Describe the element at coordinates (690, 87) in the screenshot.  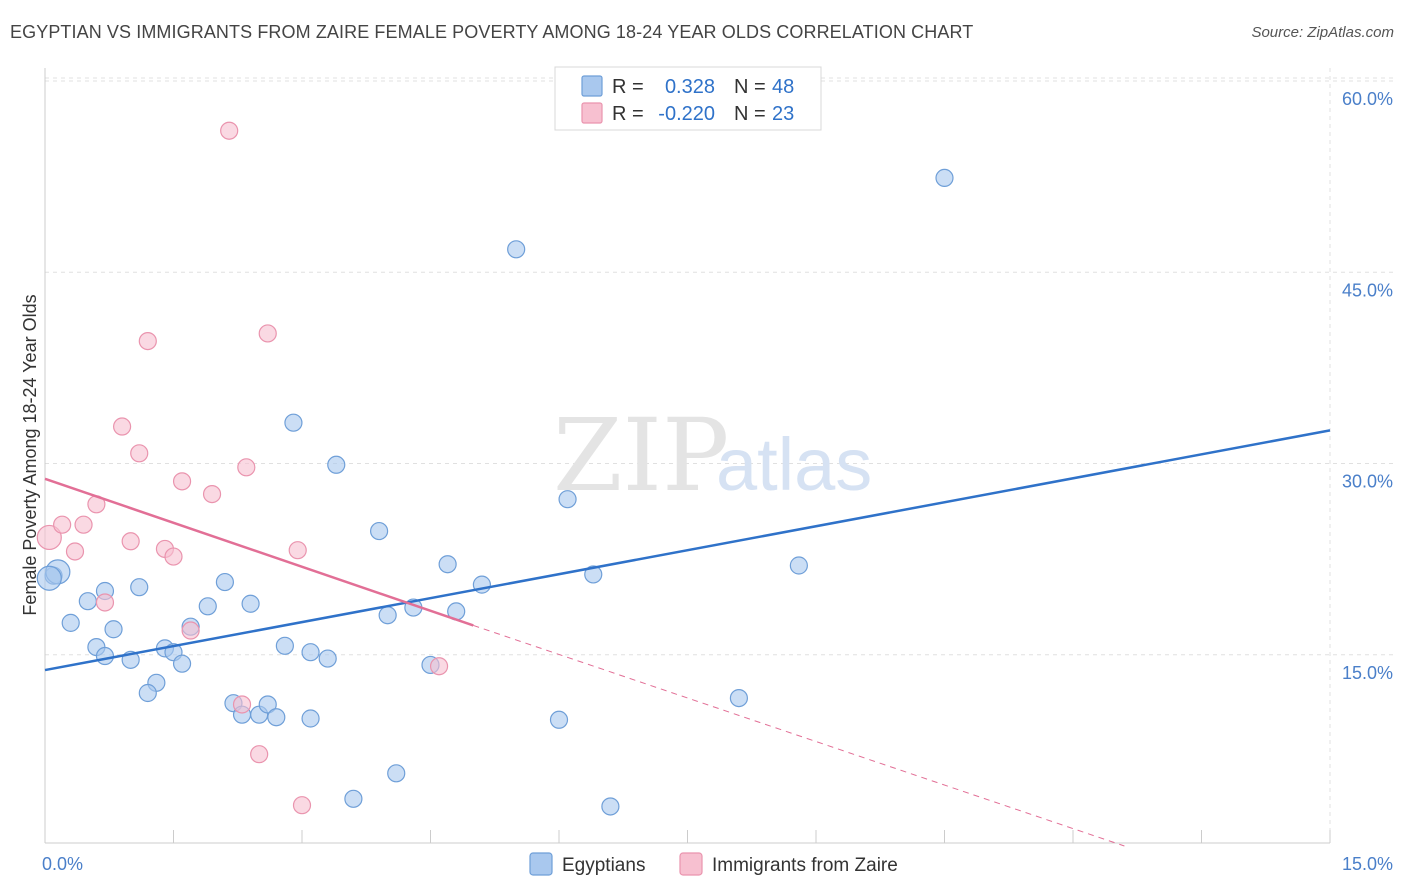
I see `legend-r-value-0: 0.328` at that location.